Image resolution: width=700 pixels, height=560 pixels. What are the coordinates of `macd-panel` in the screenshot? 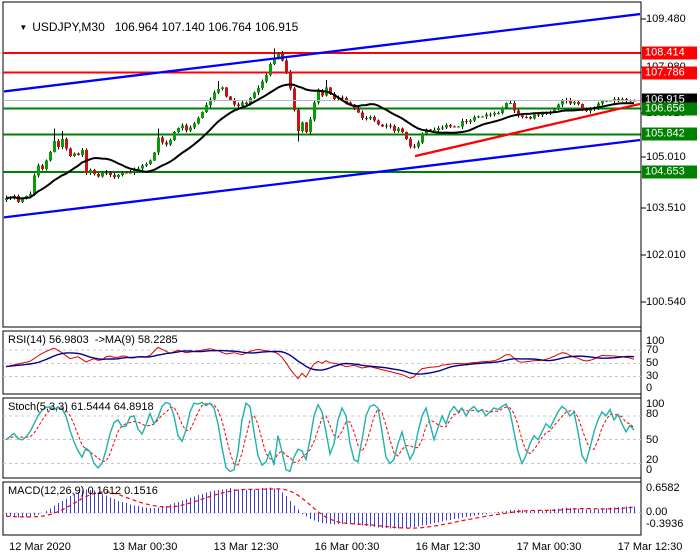 It's located at (322, 508).